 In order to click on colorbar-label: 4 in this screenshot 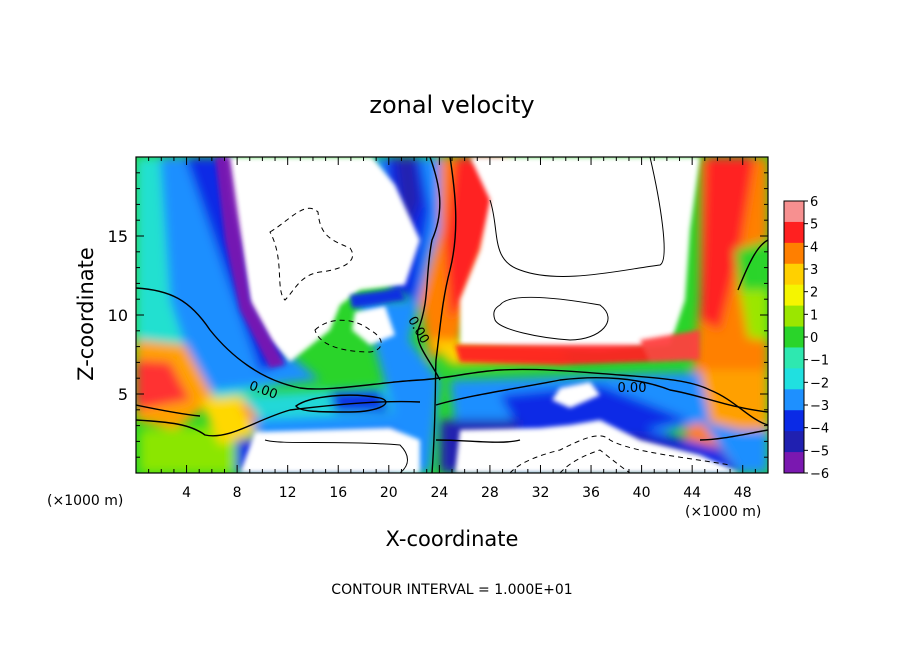, I will do `click(814, 247)`.